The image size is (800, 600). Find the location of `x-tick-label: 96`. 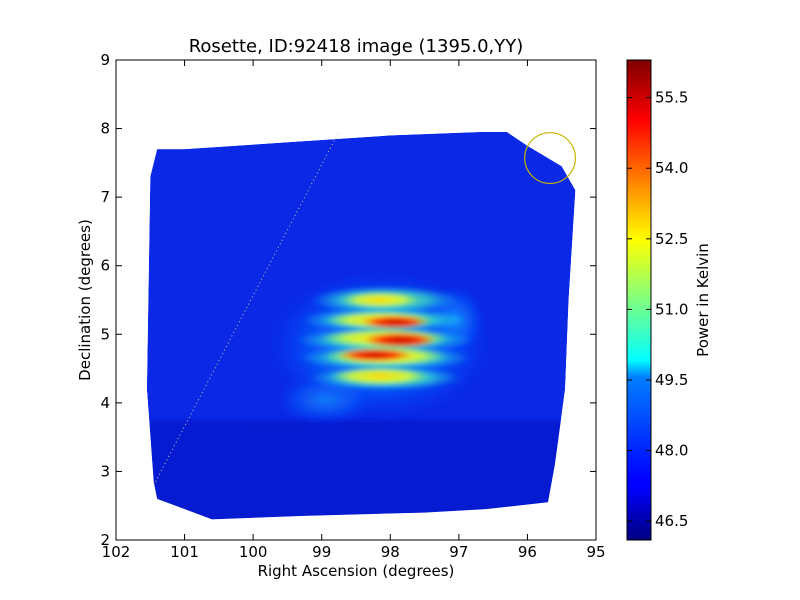

x-tick-label: 96 is located at coordinates (527, 552).